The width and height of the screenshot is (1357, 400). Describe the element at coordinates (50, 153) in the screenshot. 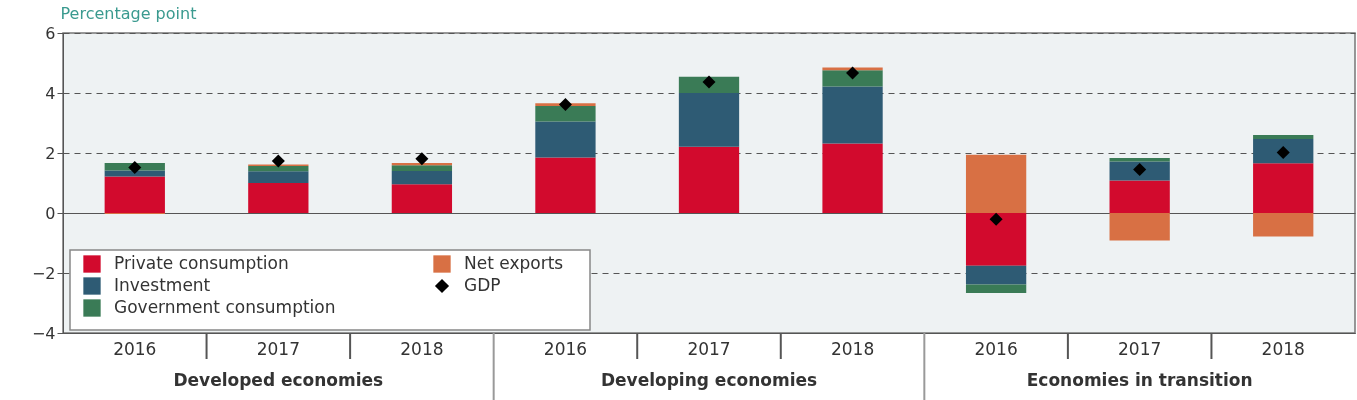

I see `y-tick-label: 2` at that location.